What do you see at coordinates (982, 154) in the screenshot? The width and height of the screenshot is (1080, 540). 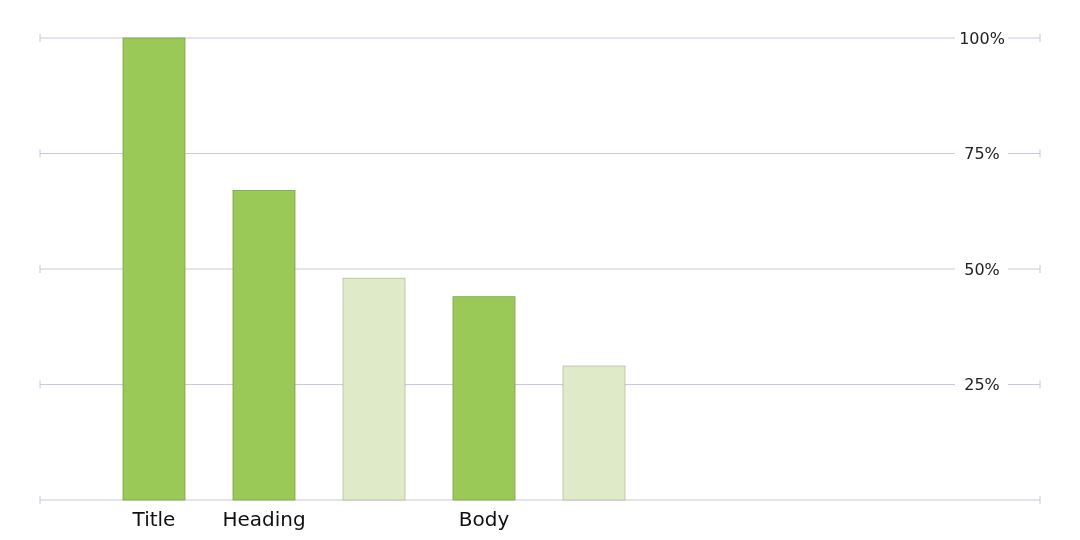 I see `y-tick-label: 75%` at bounding box center [982, 154].